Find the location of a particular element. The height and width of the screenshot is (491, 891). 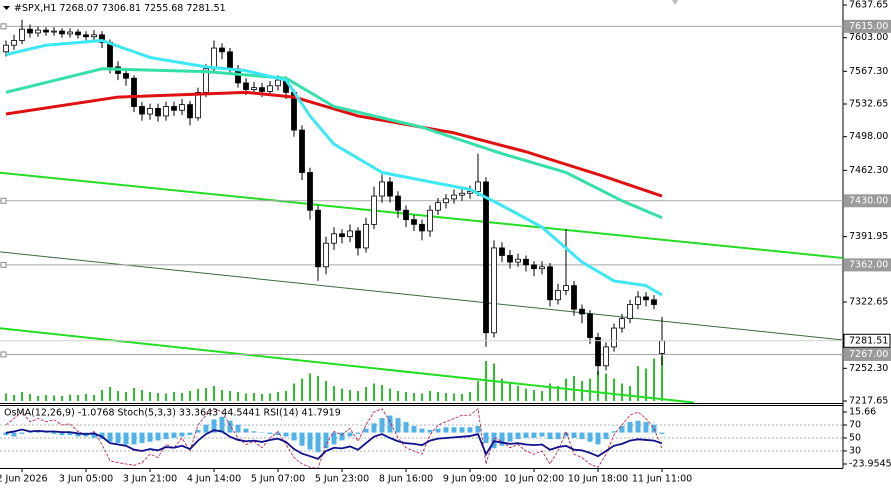

y-tick-label: 7391.95 is located at coordinates (868, 236).